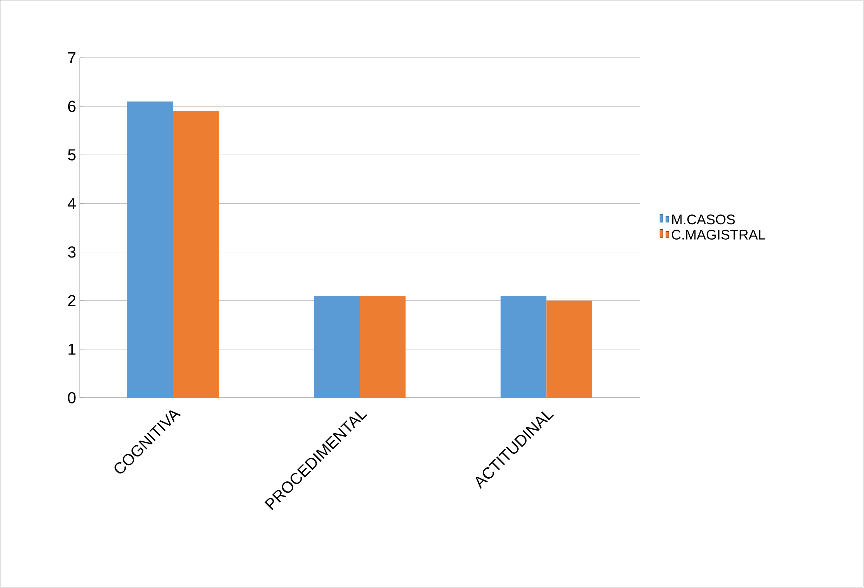  Describe the element at coordinates (72, 300) in the screenshot. I see `y-tick-label: 2` at that location.